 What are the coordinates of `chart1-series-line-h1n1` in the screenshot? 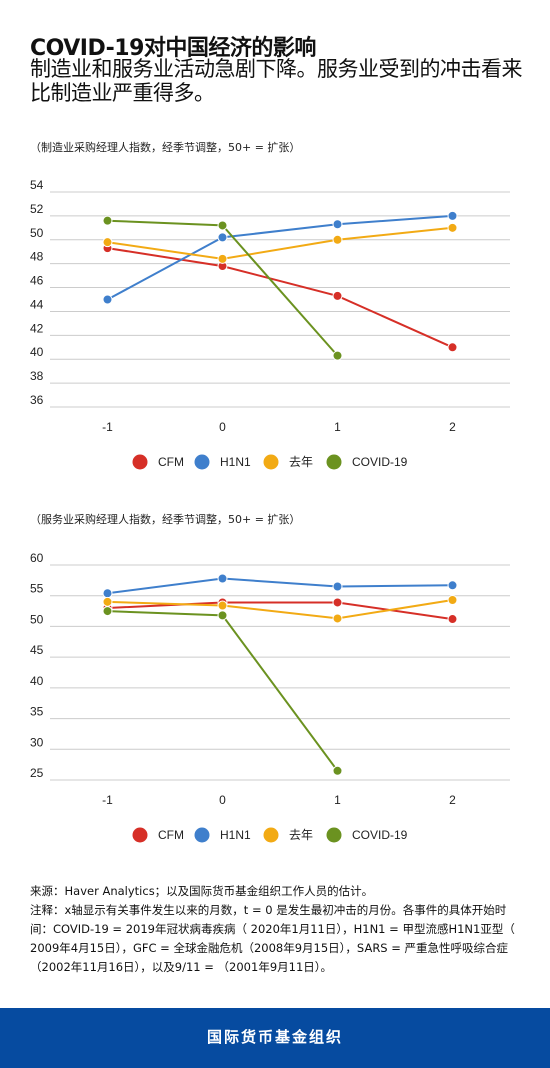 It's located at (280, 257).